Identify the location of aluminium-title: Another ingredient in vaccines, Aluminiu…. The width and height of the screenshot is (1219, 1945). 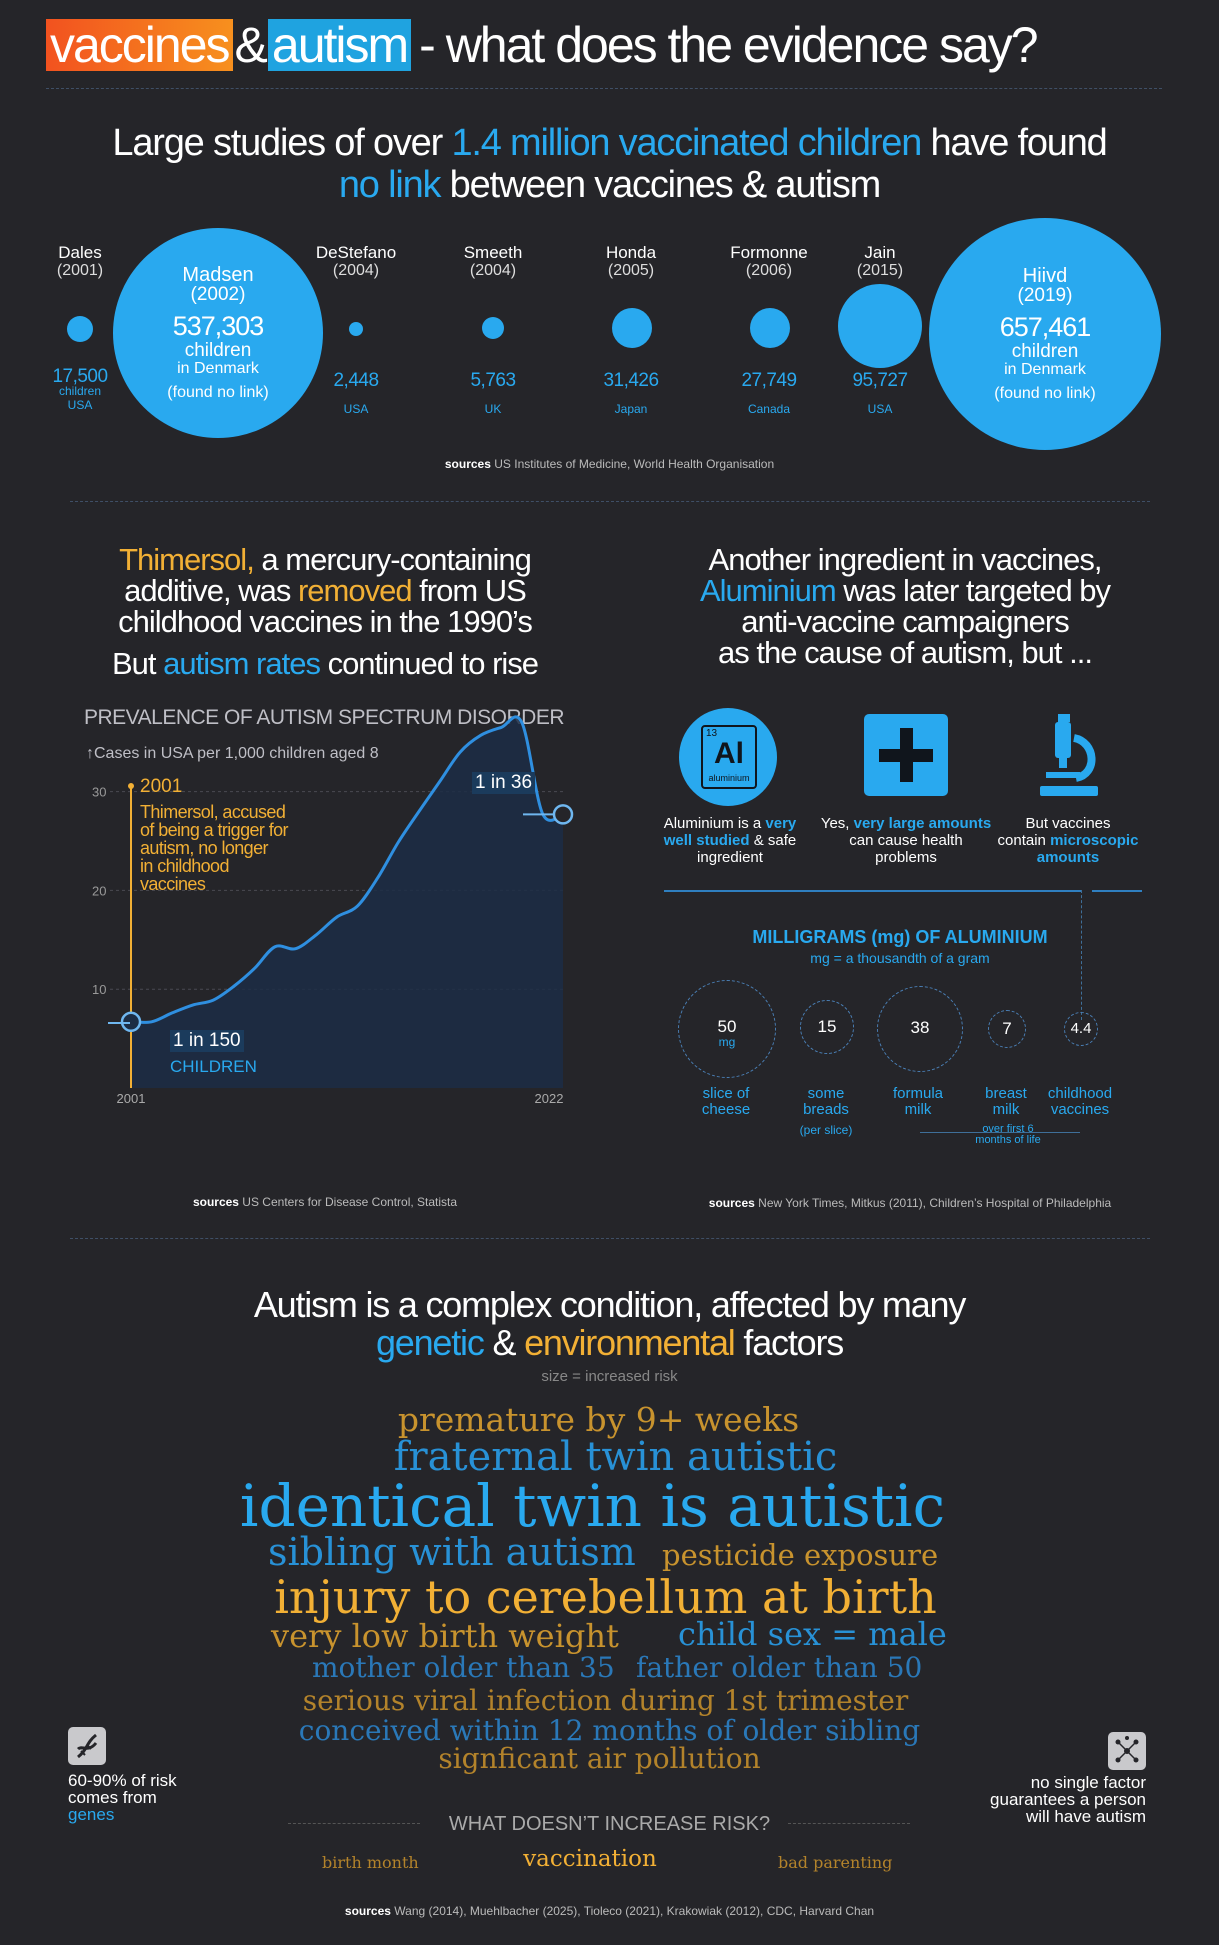
(905, 606).